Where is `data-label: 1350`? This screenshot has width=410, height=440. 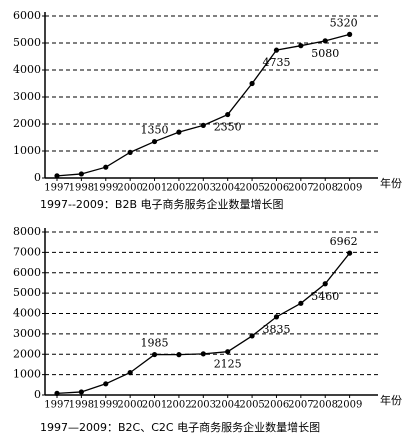
data-label: 1350 is located at coordinates (155, 130).